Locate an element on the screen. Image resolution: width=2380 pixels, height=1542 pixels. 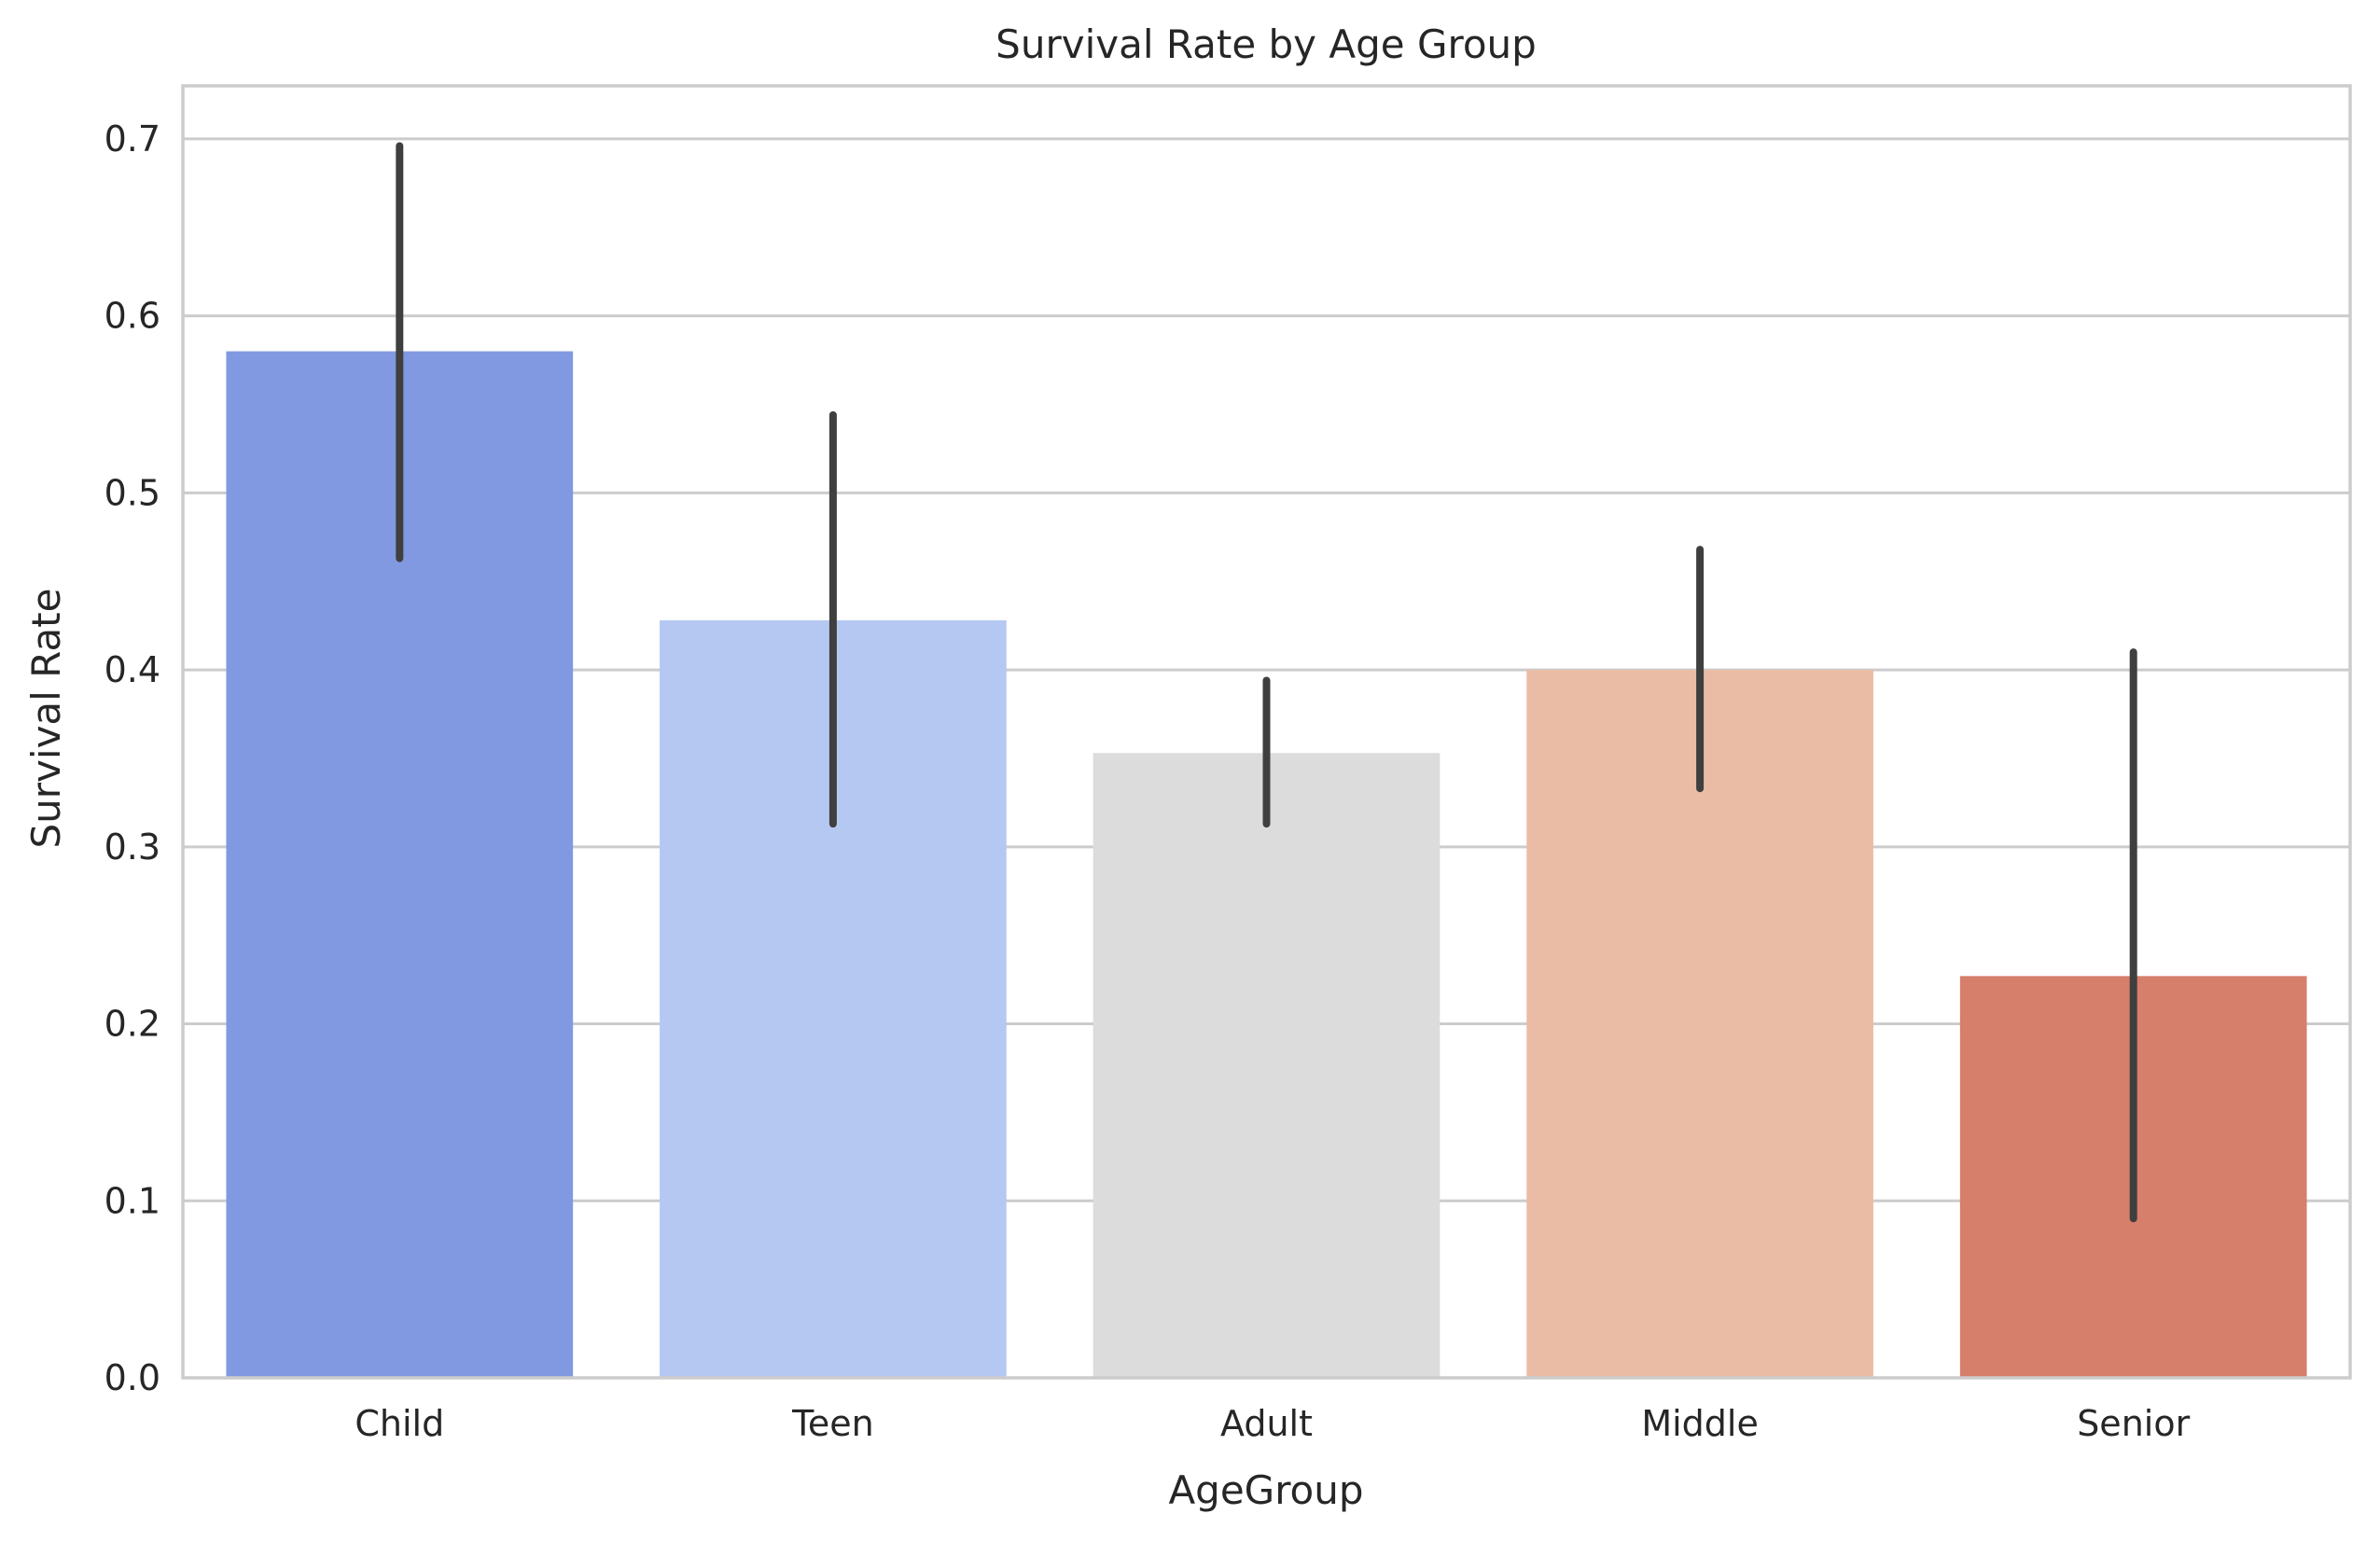
y-tick-label: 0.4 is located at coordinates (132, 669).